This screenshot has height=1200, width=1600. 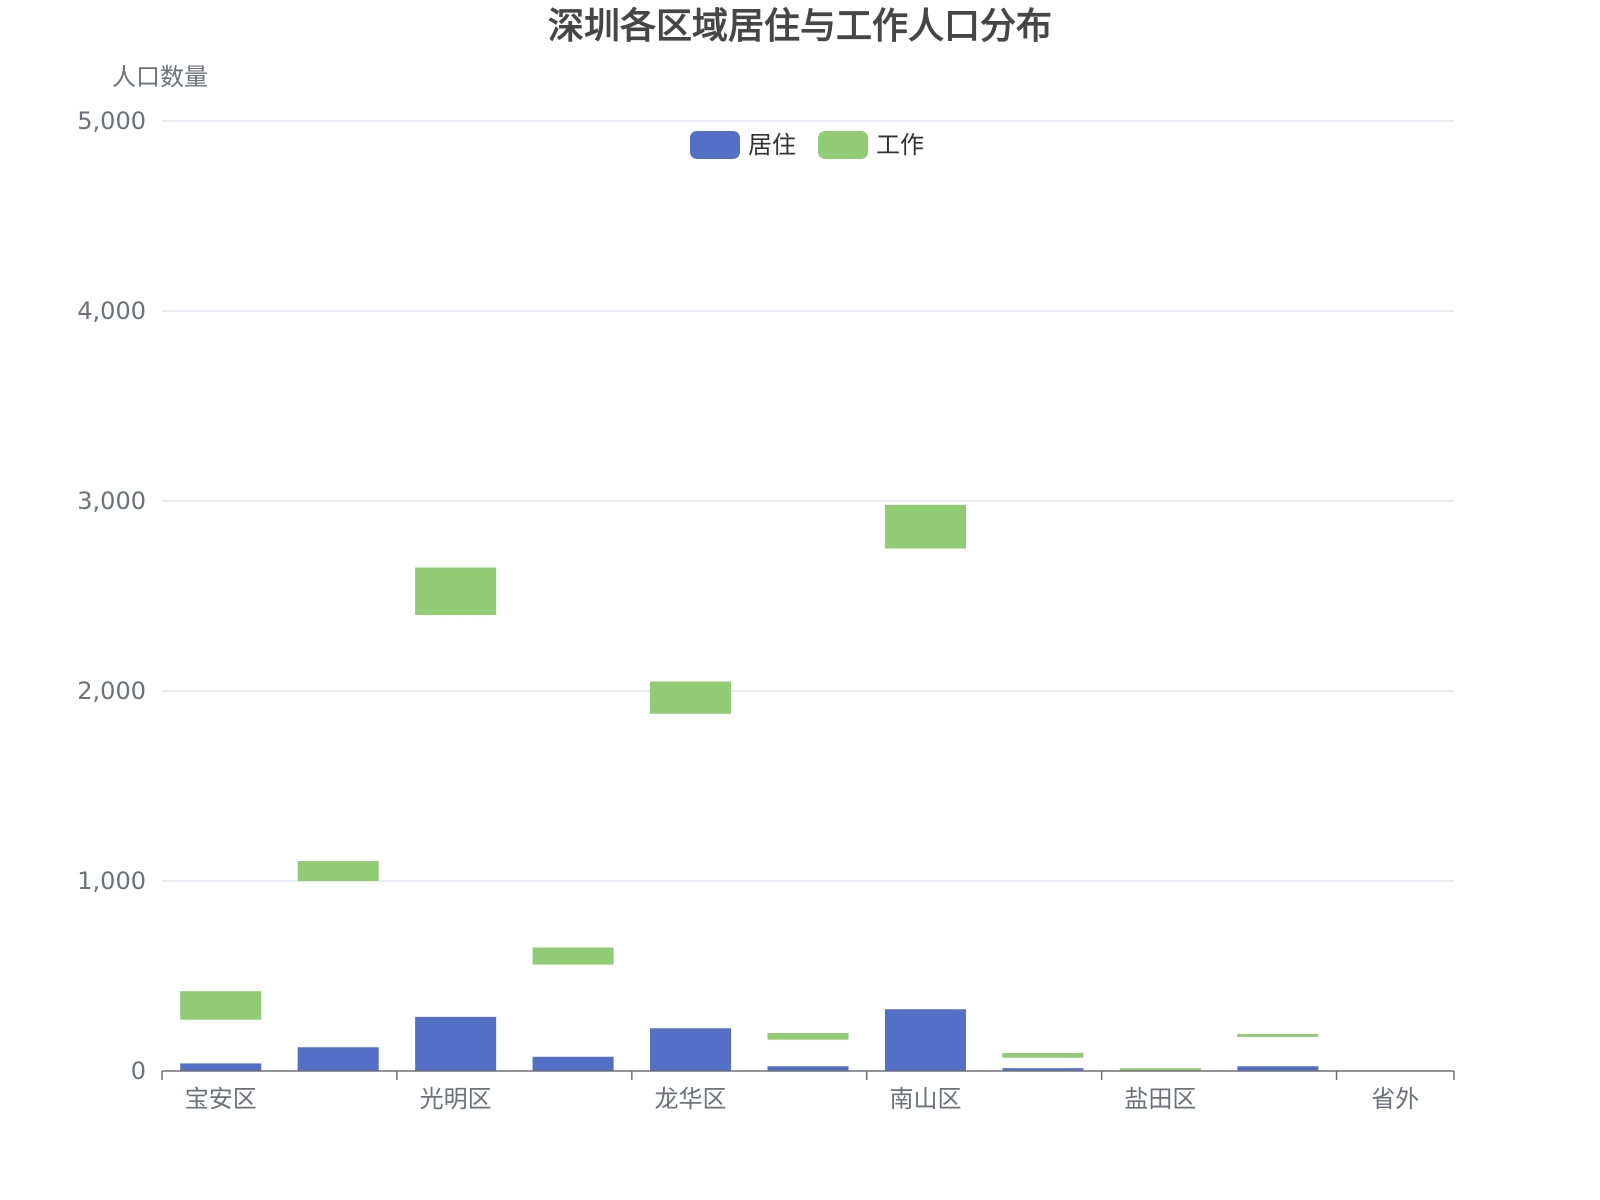 What do you see at coordinates (925, 1099) in the screenshot?
I see `x-tick-label: 南山区` at bounding box center [925, 1099].